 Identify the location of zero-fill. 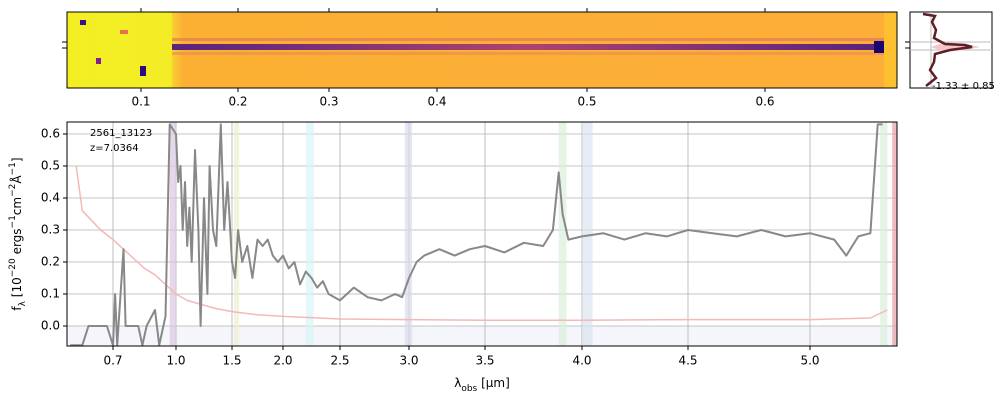
(482, 336).